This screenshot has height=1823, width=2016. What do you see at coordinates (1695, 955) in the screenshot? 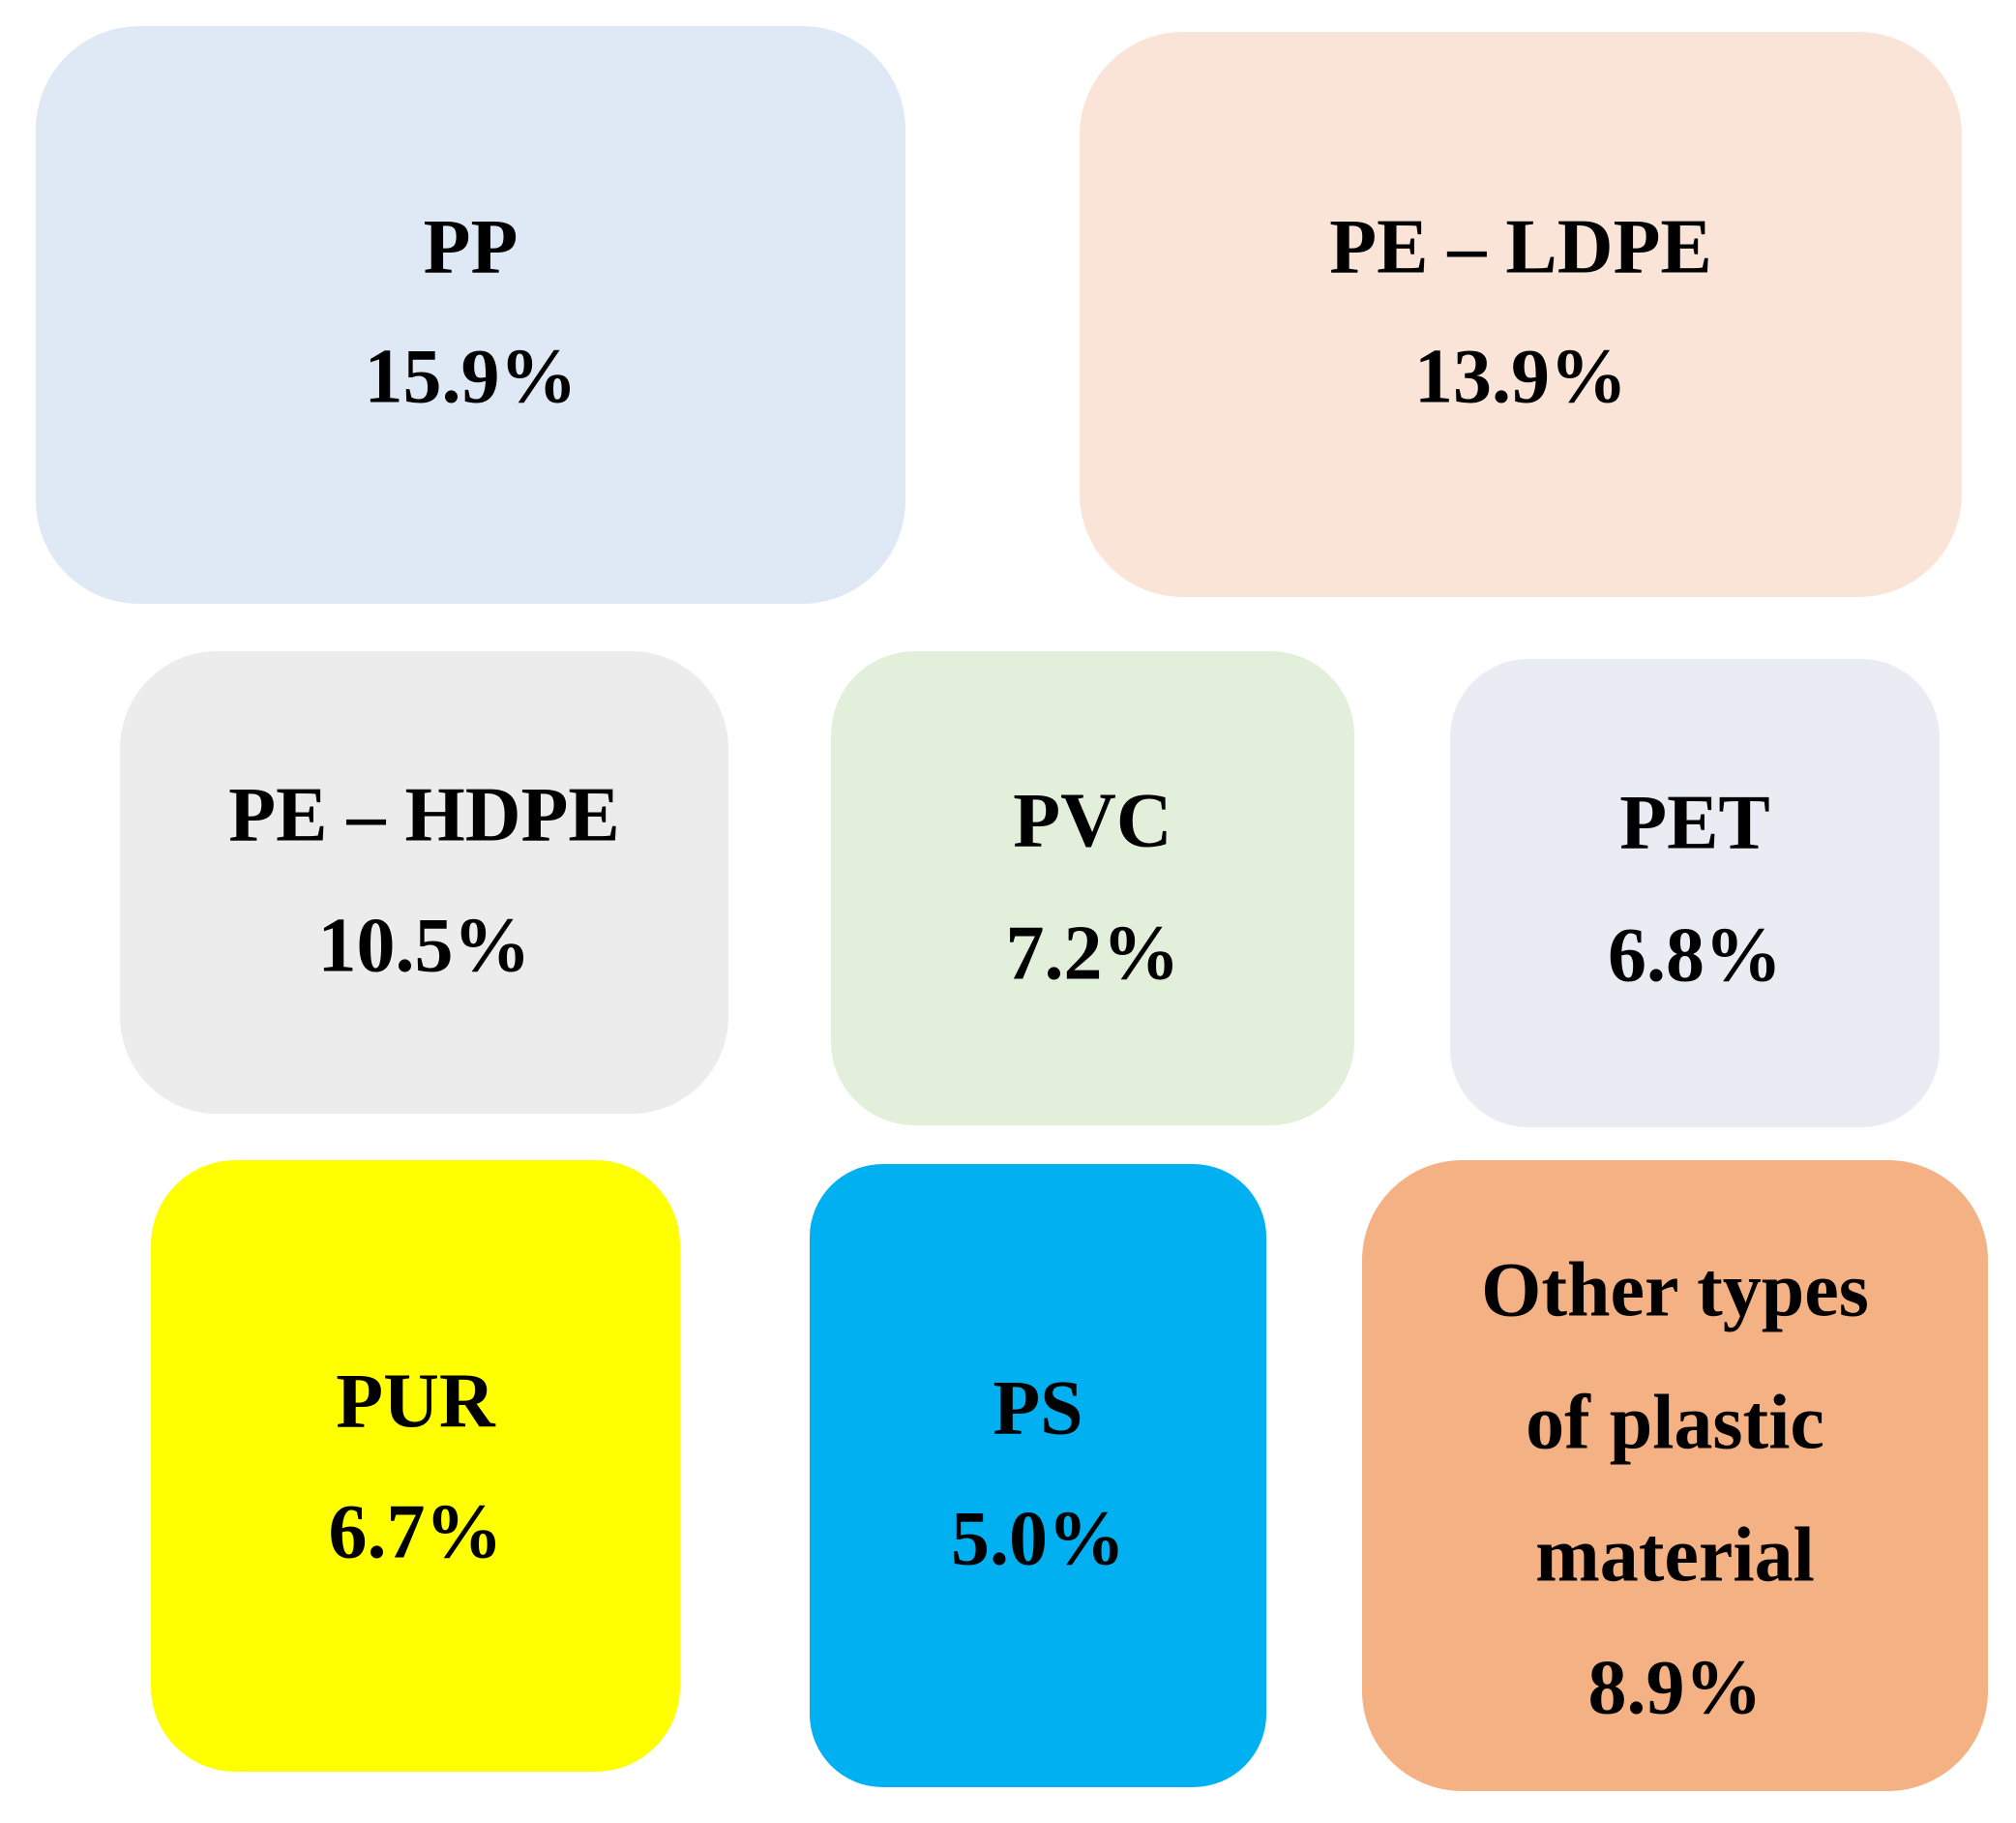
I see `box-value: 6.8%` at bounding box center [1695, 955].